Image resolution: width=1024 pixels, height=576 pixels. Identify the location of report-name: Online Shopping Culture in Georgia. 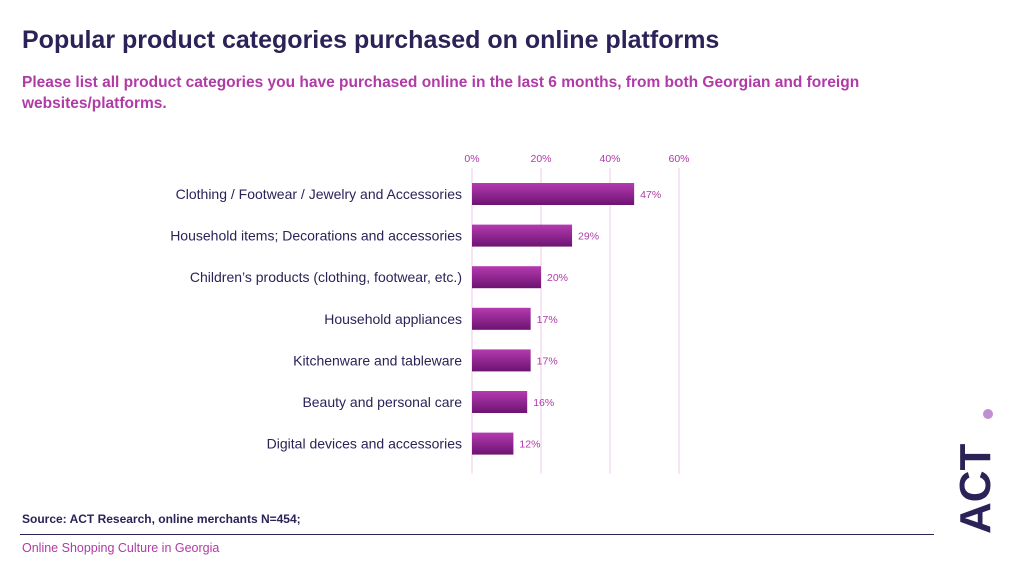
(121, 548).